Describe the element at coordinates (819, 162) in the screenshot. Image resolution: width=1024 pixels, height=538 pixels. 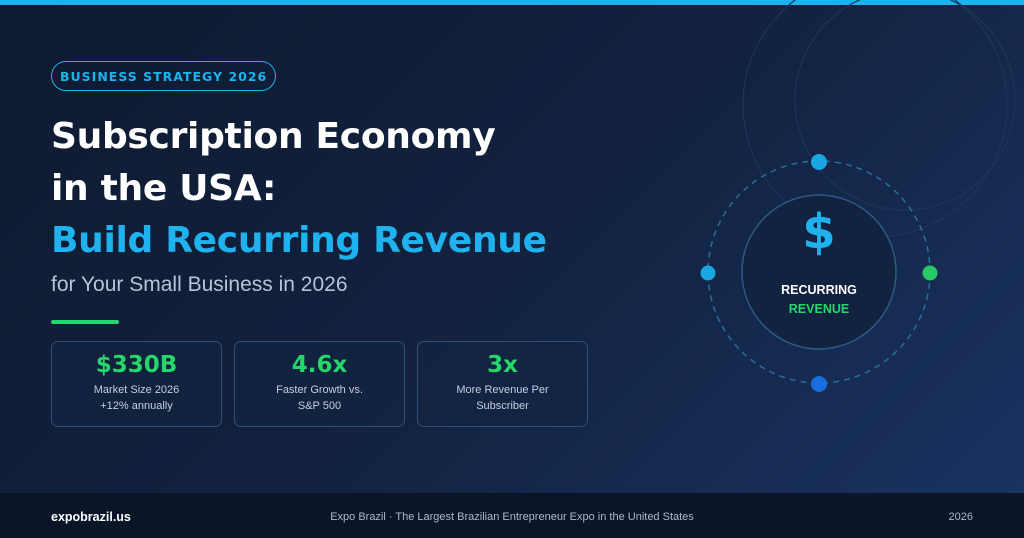
I see `orbit-dot-top` at that location.